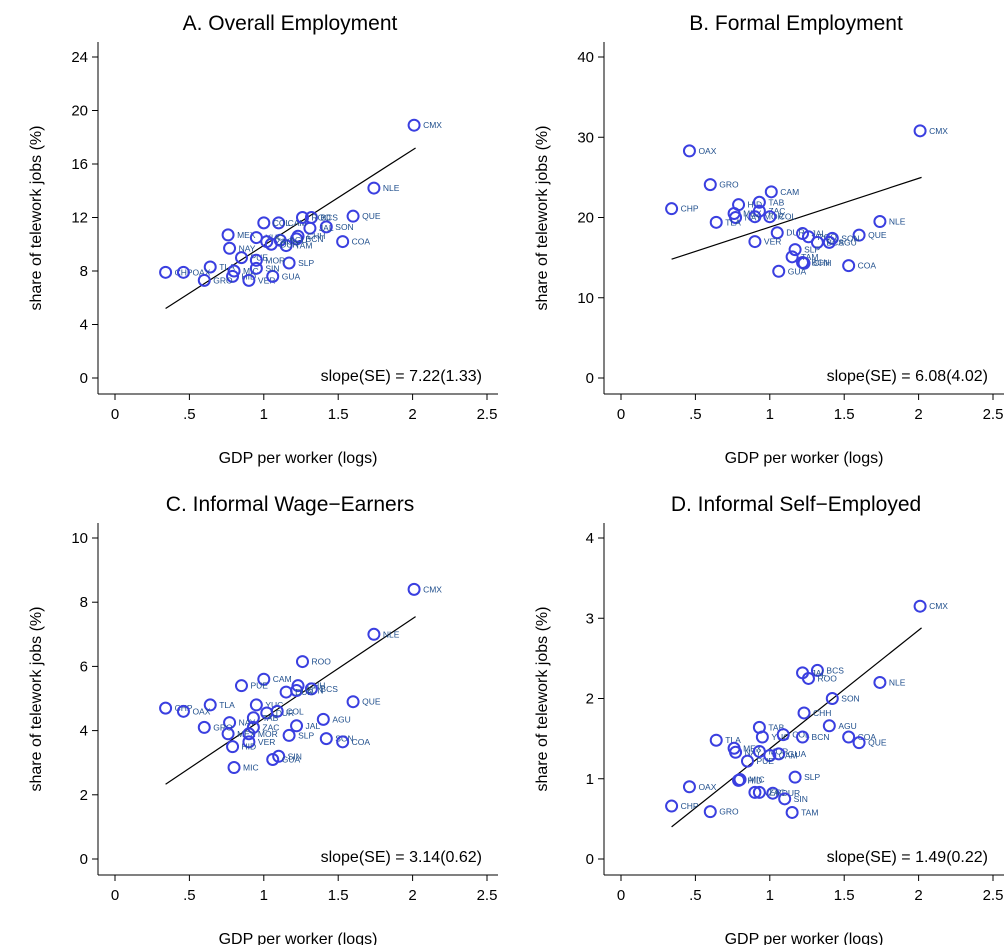  What do you see at coordinates (321, 662) in the screenshot?
I see `point-label: ROO` at bounding box center [321, 662].